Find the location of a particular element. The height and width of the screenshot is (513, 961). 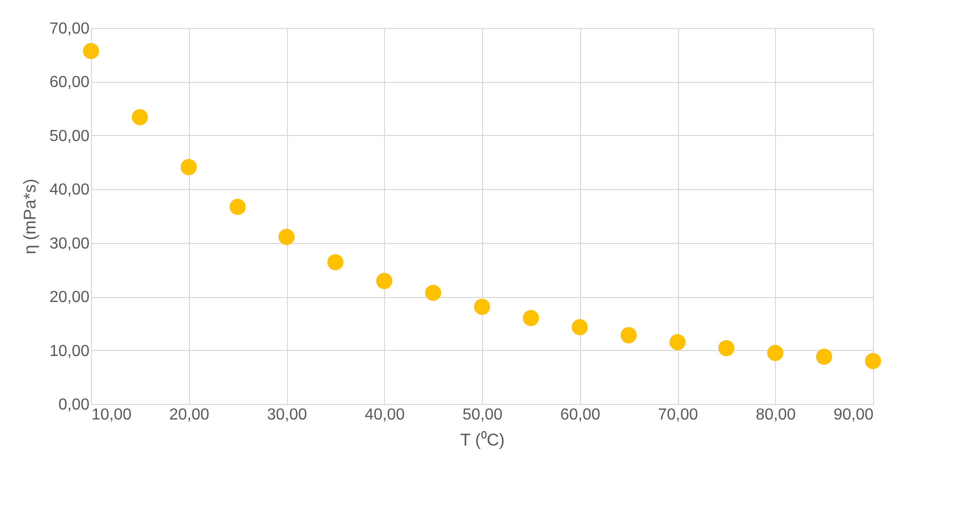

y-axis-title: η (mPa*s) is located at coordinates (30, 216).